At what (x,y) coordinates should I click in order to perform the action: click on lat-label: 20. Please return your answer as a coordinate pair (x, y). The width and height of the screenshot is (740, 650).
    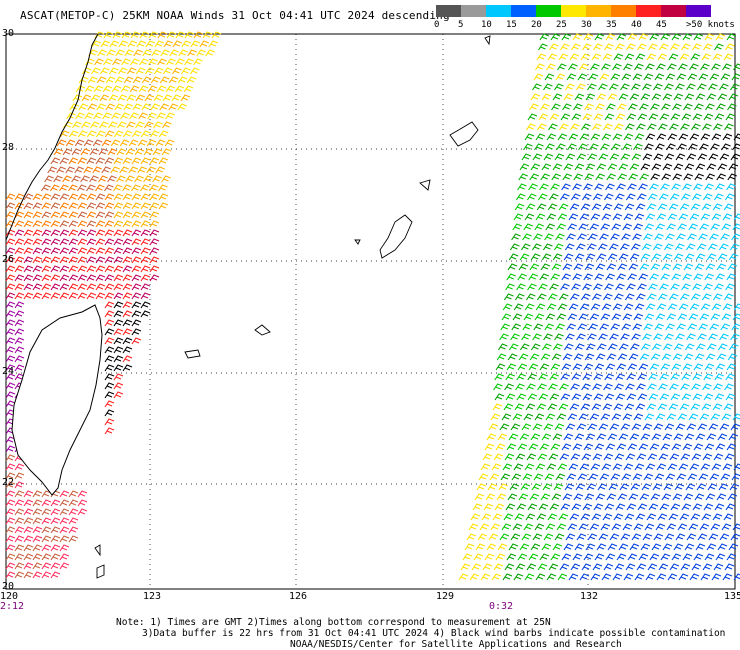
    Looking at the image, I should click on (8, 586).